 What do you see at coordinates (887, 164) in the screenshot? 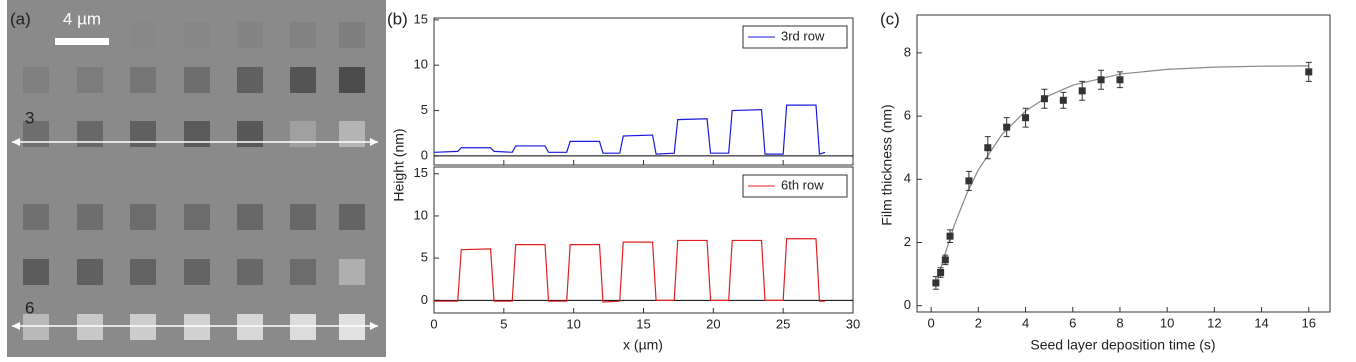
I see `y-axis-label: Film thickness (nm)` at bounding box center [887, 164].